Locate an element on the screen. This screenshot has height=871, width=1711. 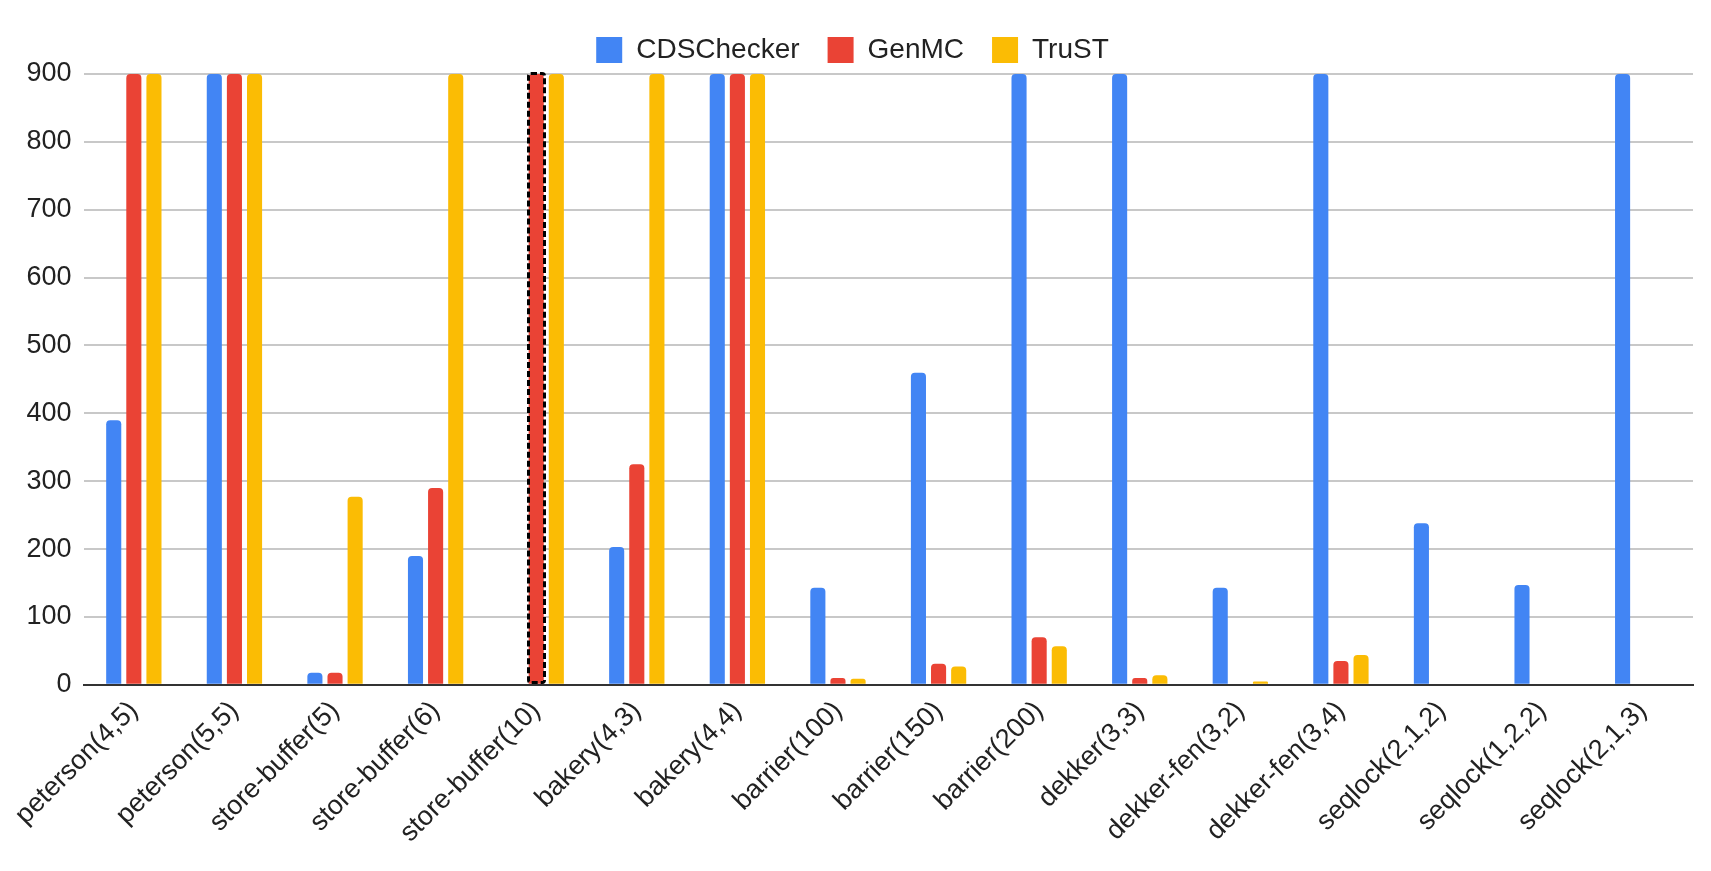
legend-label: TruST is located at coordinates (1070, 48).